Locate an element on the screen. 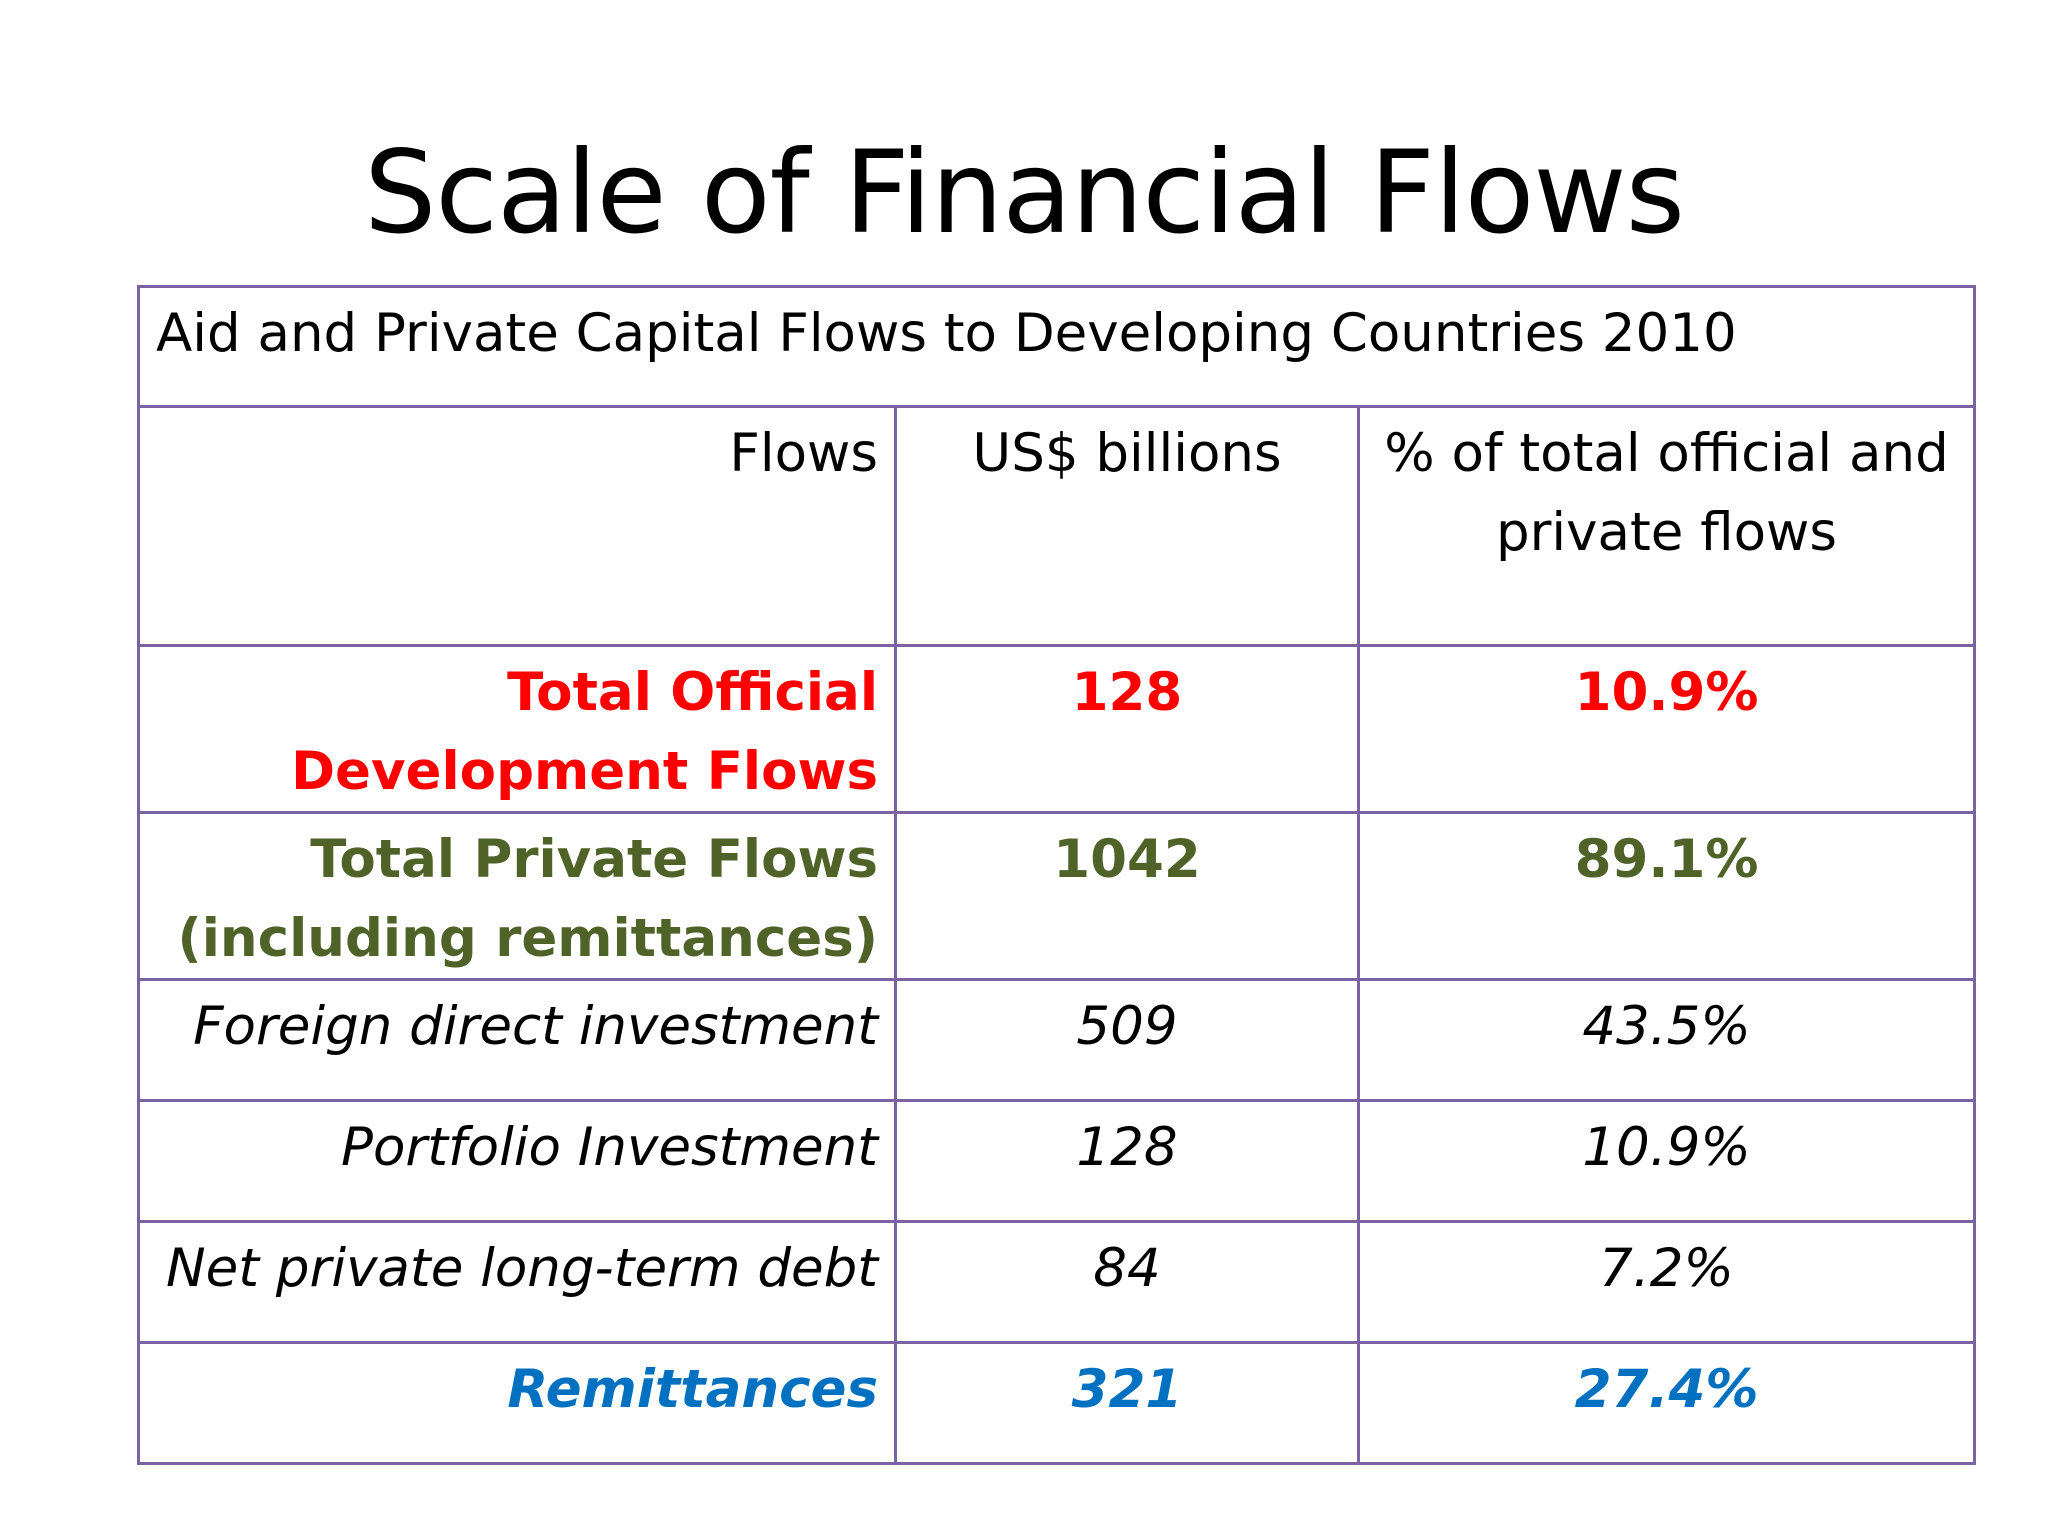 The image size is (2048, 1536). table-row-remittances: Remittances 321 27.4% is located at coordinates (1056, 1403).